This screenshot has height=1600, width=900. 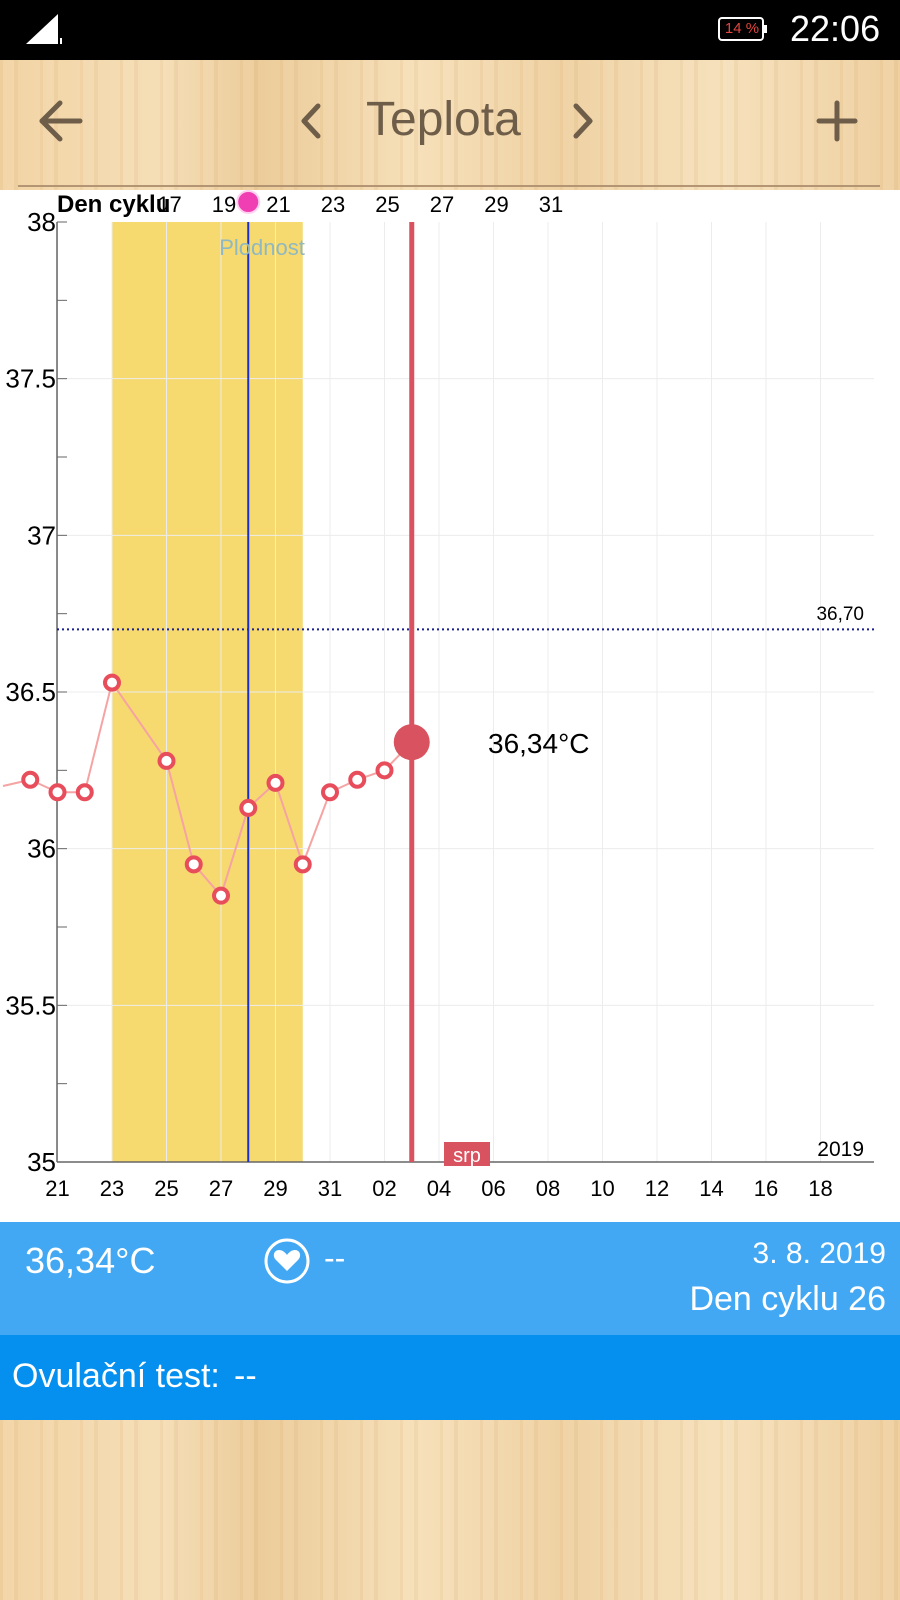 What do you see at coordinates (496, 204) in the screenshot?
I see `cycle-day-tick-label: 29` at bounding box center [496, 204].